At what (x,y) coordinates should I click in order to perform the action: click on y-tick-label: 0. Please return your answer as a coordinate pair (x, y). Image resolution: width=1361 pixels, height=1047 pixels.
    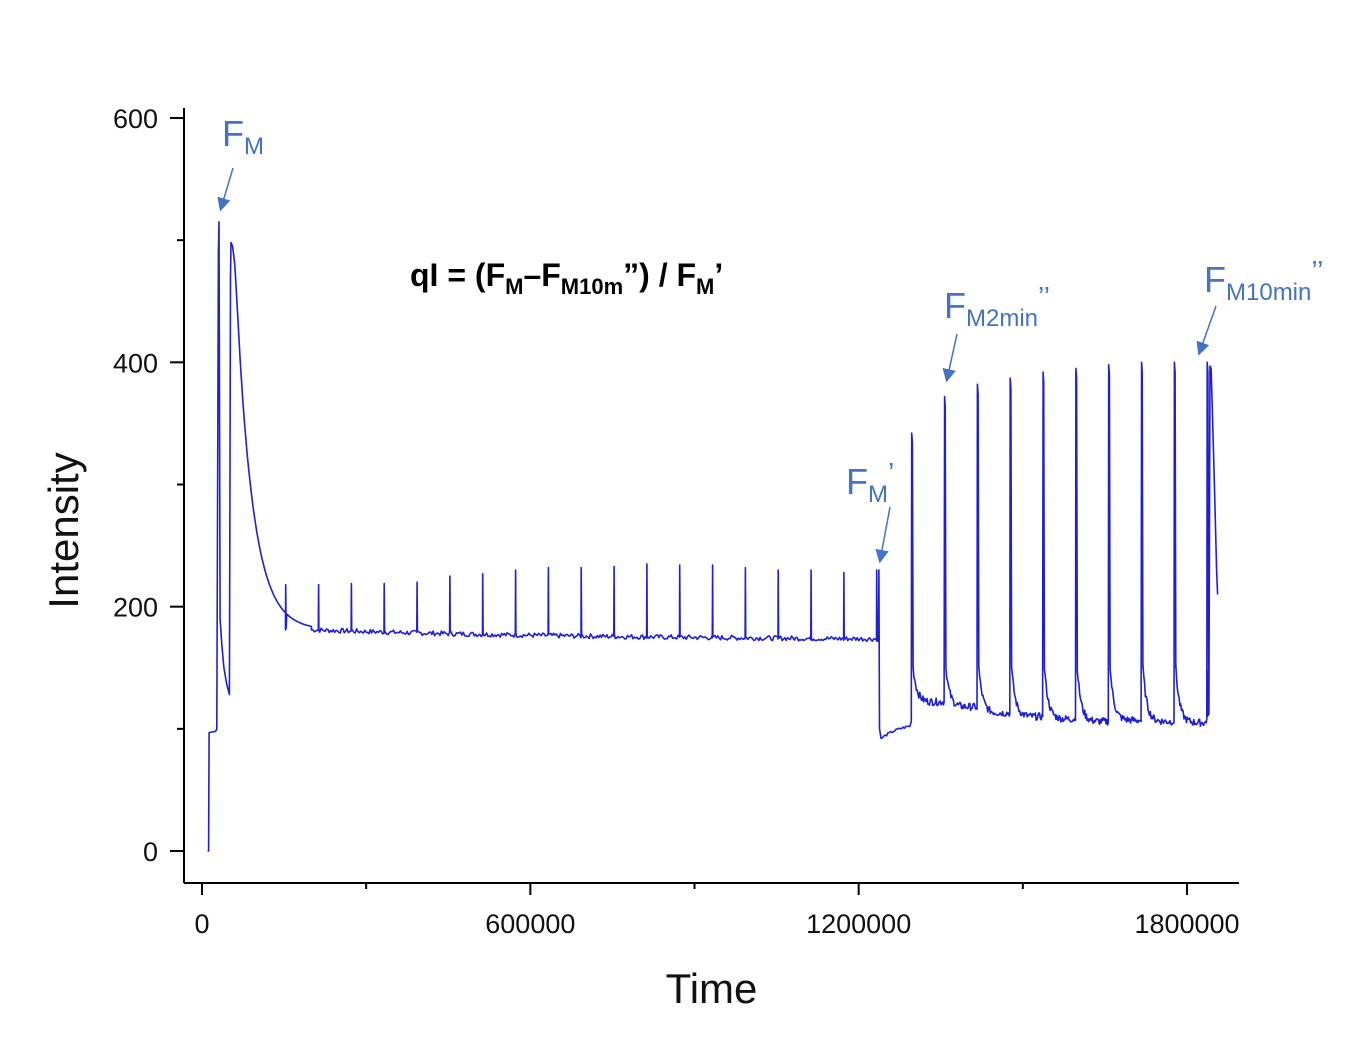
    Looking at the image, I should click on (150, 852).